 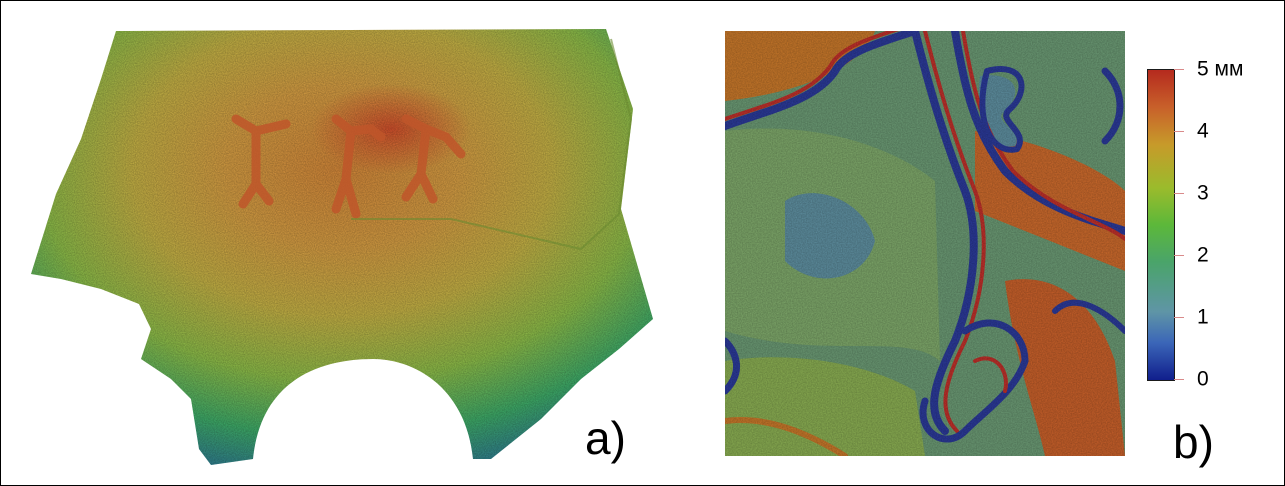 What do you see at coordinates (1220, 69) in the screenshot?
I see `colorbar-tick-label: 5 мм` at bounding box center [1220, 69].